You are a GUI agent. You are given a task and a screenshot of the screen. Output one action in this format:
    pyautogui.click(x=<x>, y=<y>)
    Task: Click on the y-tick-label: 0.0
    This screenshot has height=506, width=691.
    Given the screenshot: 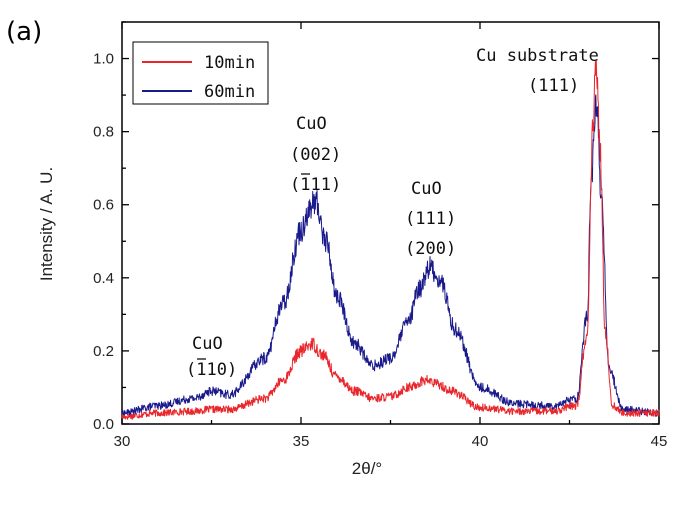 What is the action you would take?
    pyautogui.click(x=103, y=424)
    